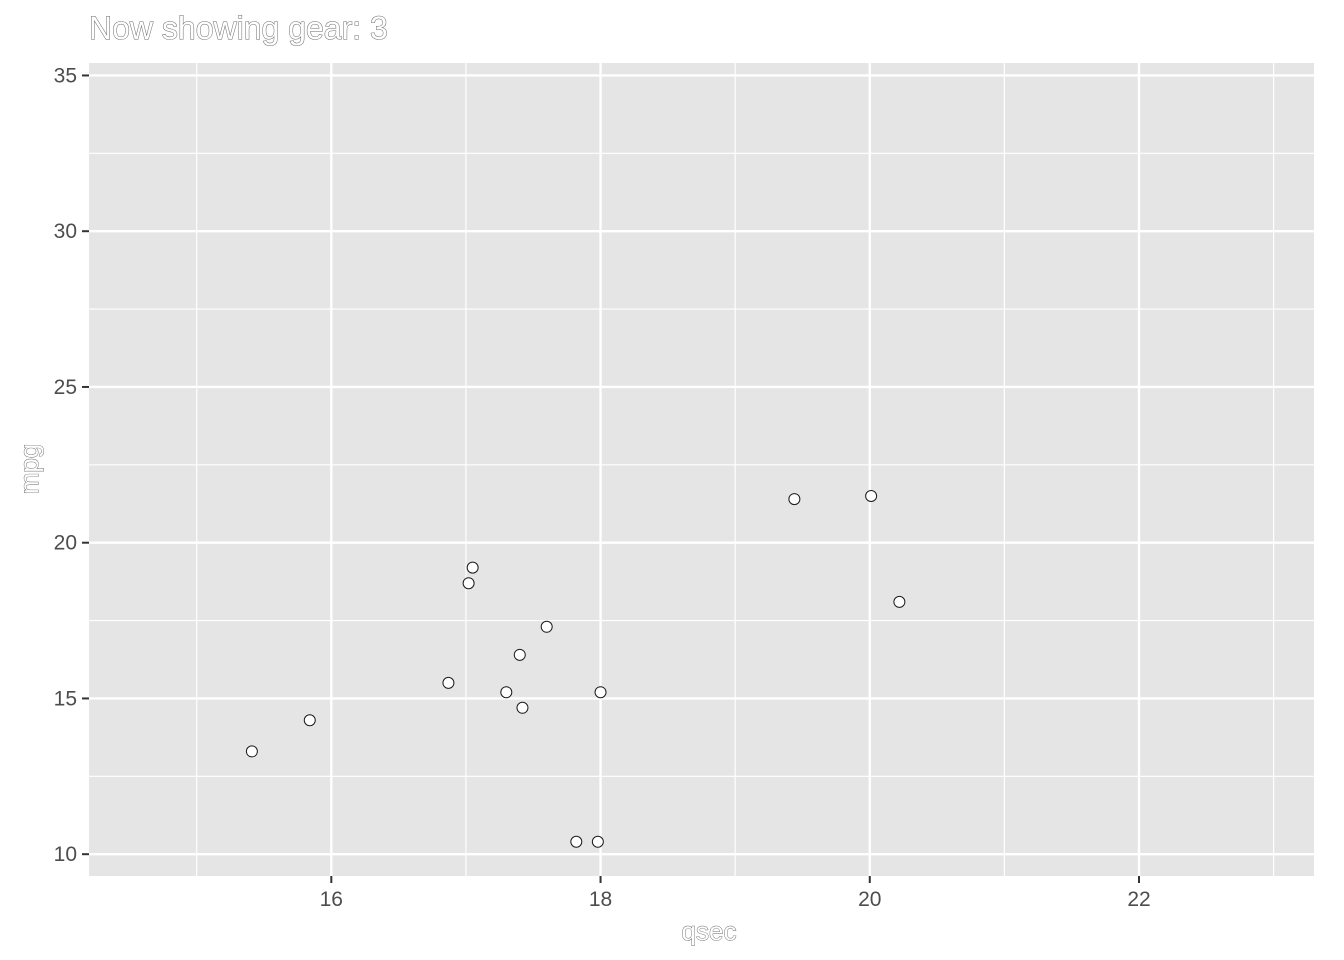  What do you see at coordinates (71, 465) in the screenshot?
I see `y-axis: 10 15 20 25 30 35` at bounding box center [71, 465].